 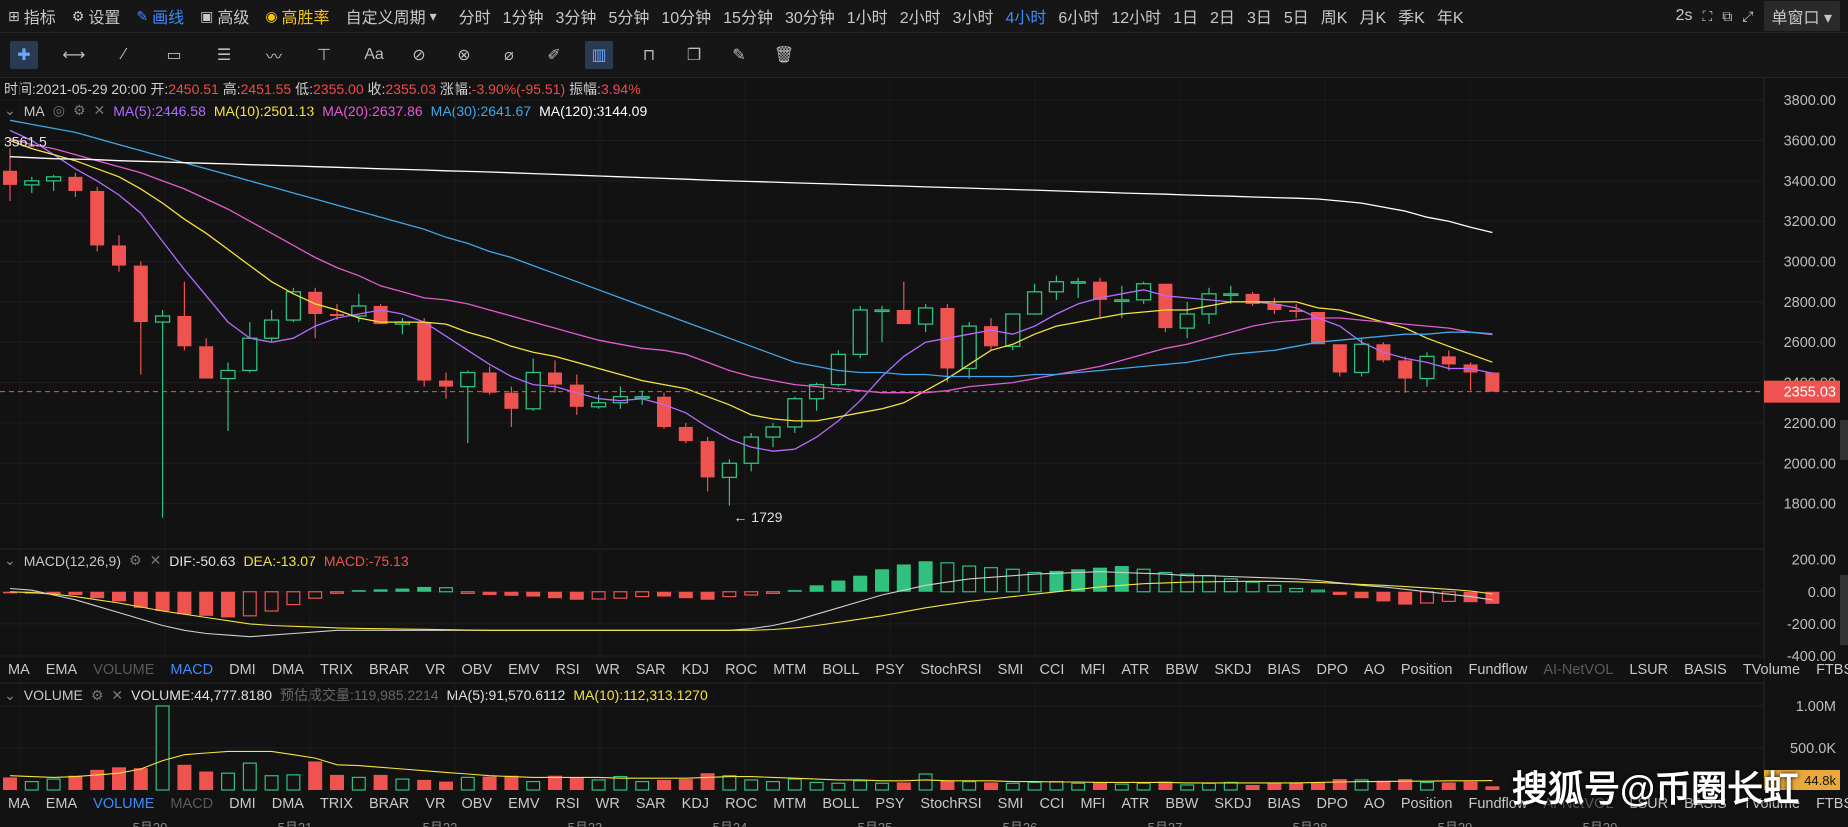 I want to click on period-tab: 5日, so click(x=1296, y=18).